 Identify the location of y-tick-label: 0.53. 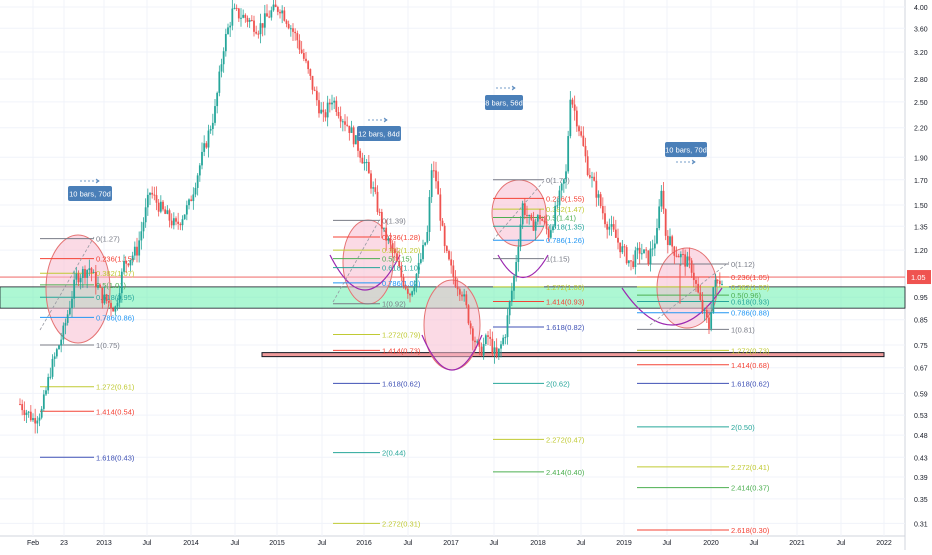
(921, 416).